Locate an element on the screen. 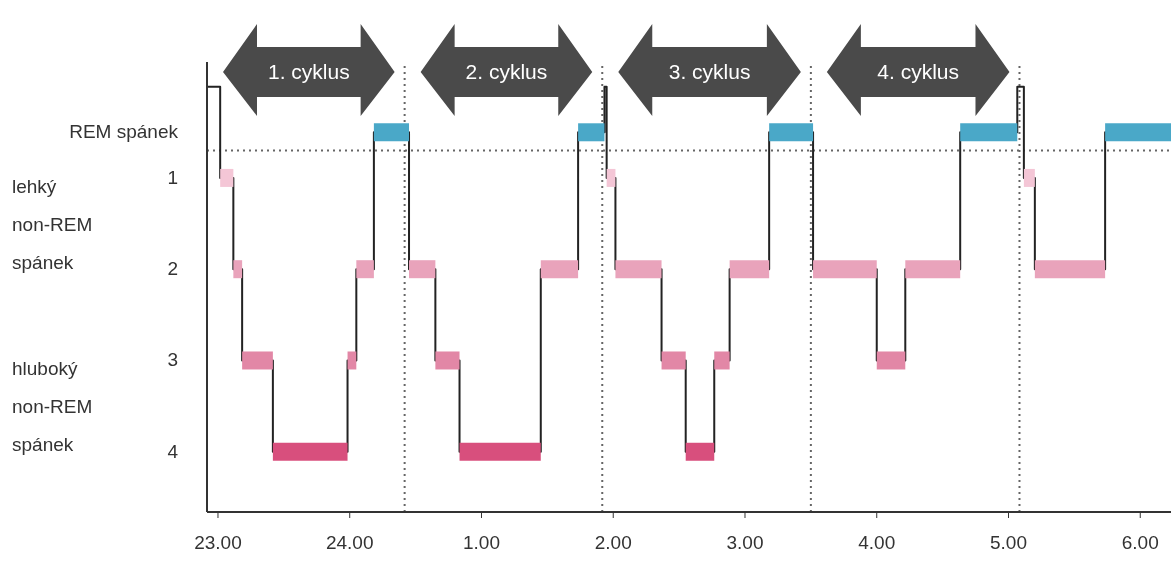 The width and height of the screenshot is (1171, 566). y-tick-label: 3 is located at coordinates (172, 360).